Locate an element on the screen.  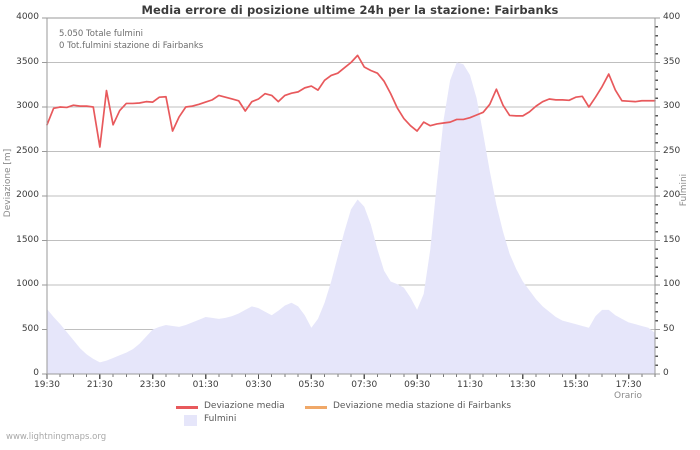
x-axis-tick-label: 21:30 is located at coordinates (99, 385).